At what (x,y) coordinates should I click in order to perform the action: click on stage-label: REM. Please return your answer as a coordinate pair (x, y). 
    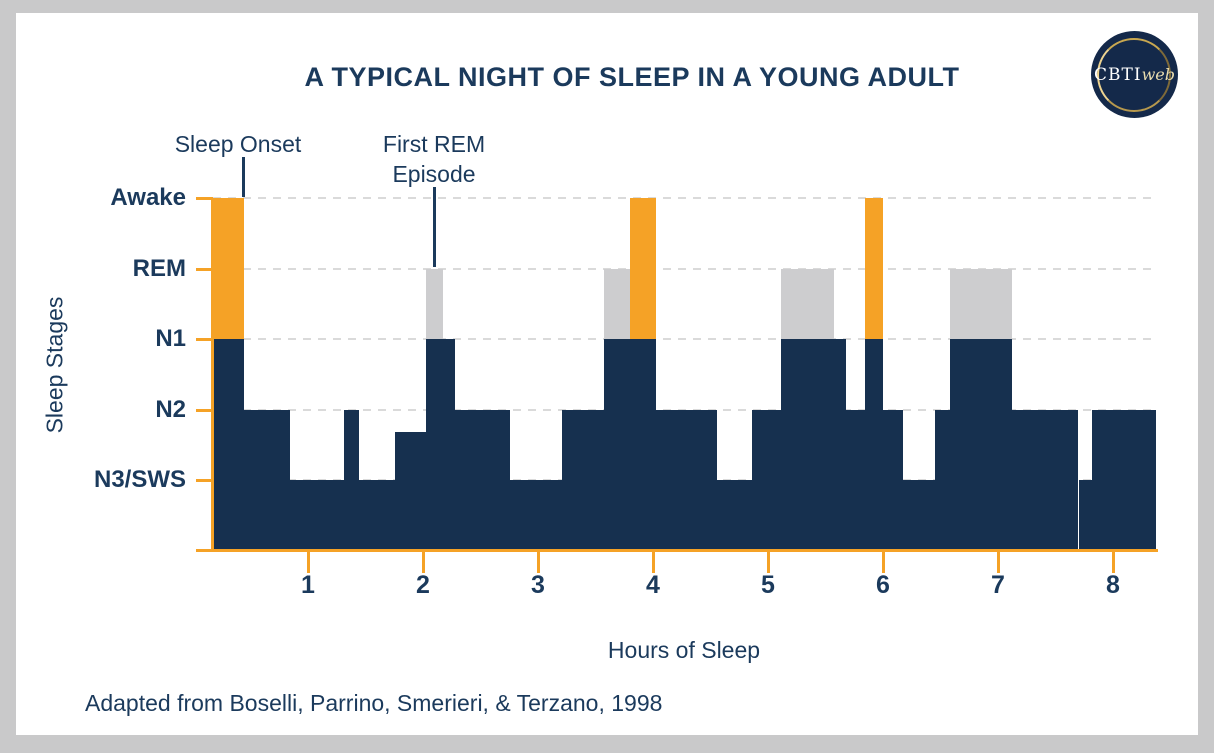
    Looking at the image, I should click on (159, 268).